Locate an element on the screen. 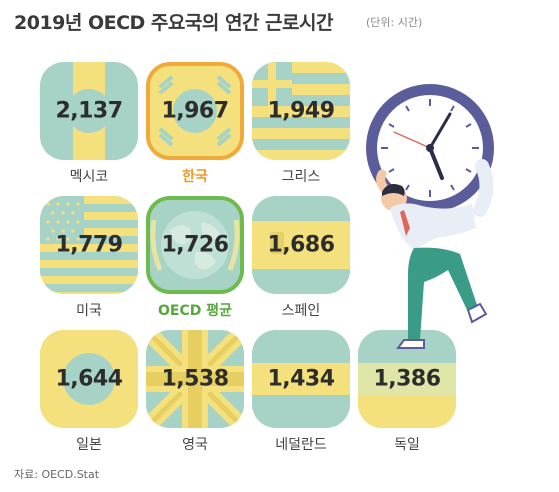  japan-flag-icon is located at coordinates (89, 379).